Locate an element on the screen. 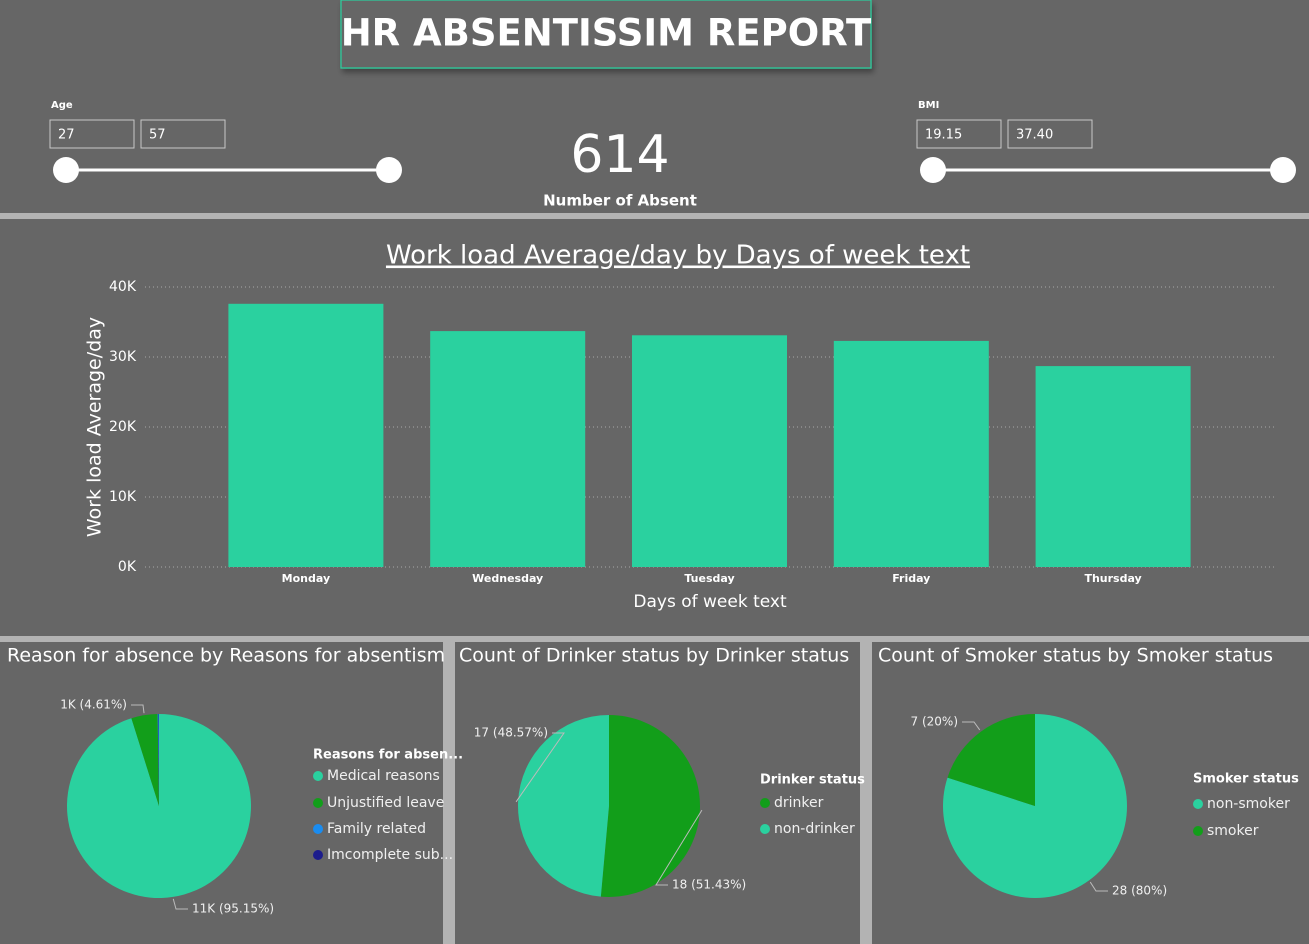 This screenshot has height=944, width=1309. panel-title: Count of Smoker status by Smoker status is located at coordinates (1075, 656).